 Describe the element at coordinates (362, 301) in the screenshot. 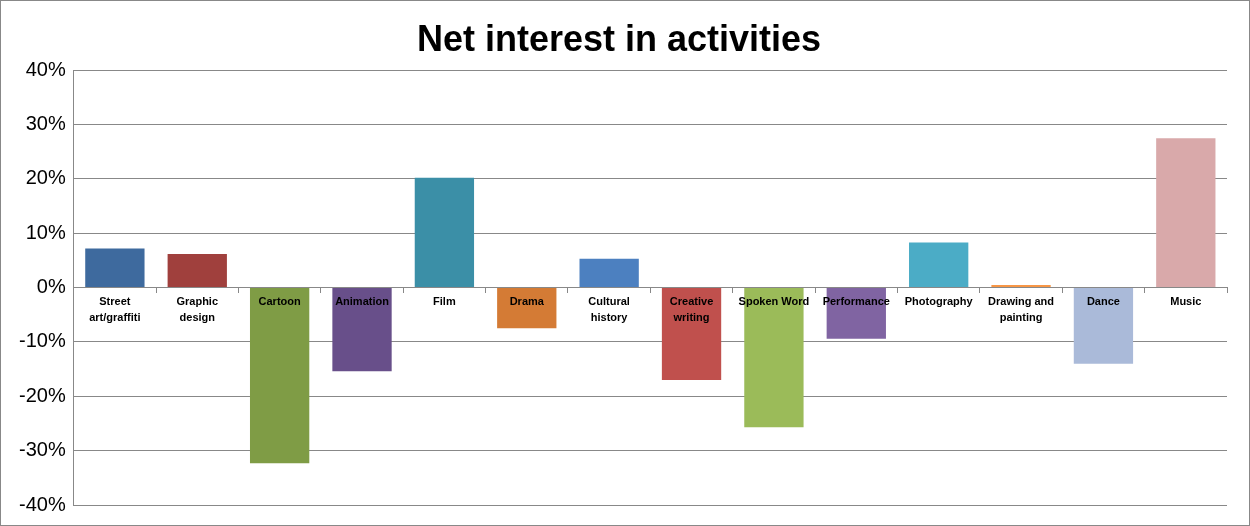

I see `x-tick-label: Animation` at that location.